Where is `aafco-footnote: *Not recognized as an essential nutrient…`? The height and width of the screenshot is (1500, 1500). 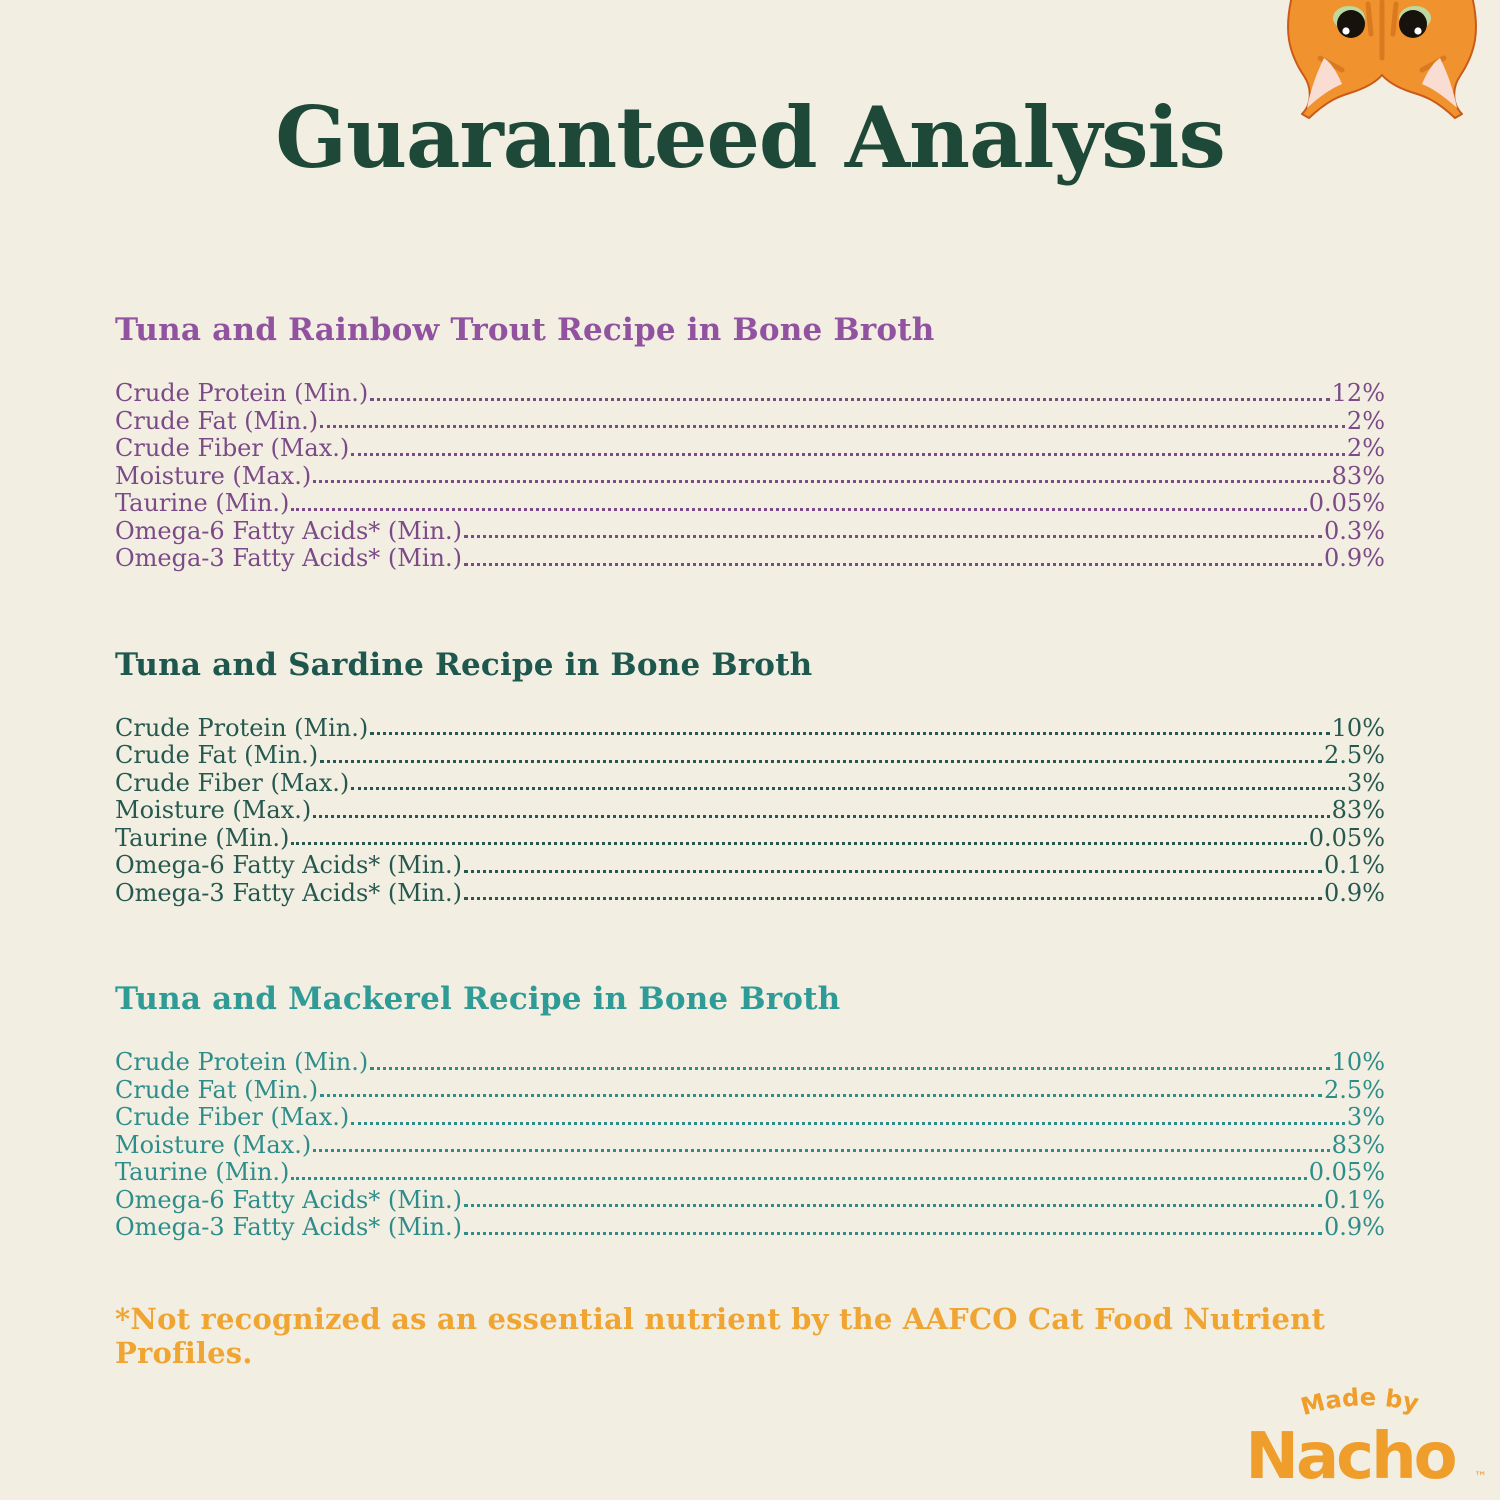
aafco-footnote: *Not recognized as an essential nutrient… is located at coordinates (720, 1335).